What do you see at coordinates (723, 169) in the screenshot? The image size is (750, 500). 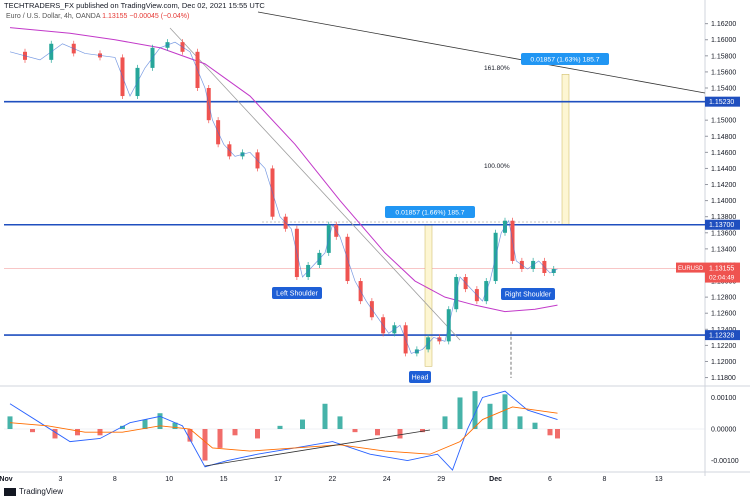 I see `y-tick-label: 1.14400` at bounding box center [723, 169].